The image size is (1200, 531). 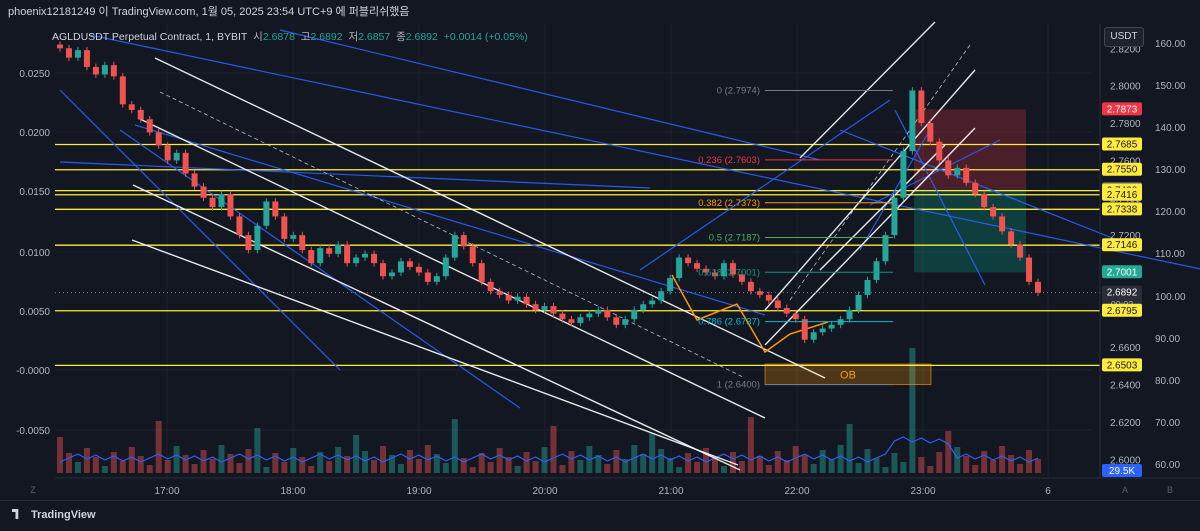 What do you see at coordinates (34, 74) in the screenshot?
I see `left-axis-label: 0.0250` at bounding box center [34, 74].